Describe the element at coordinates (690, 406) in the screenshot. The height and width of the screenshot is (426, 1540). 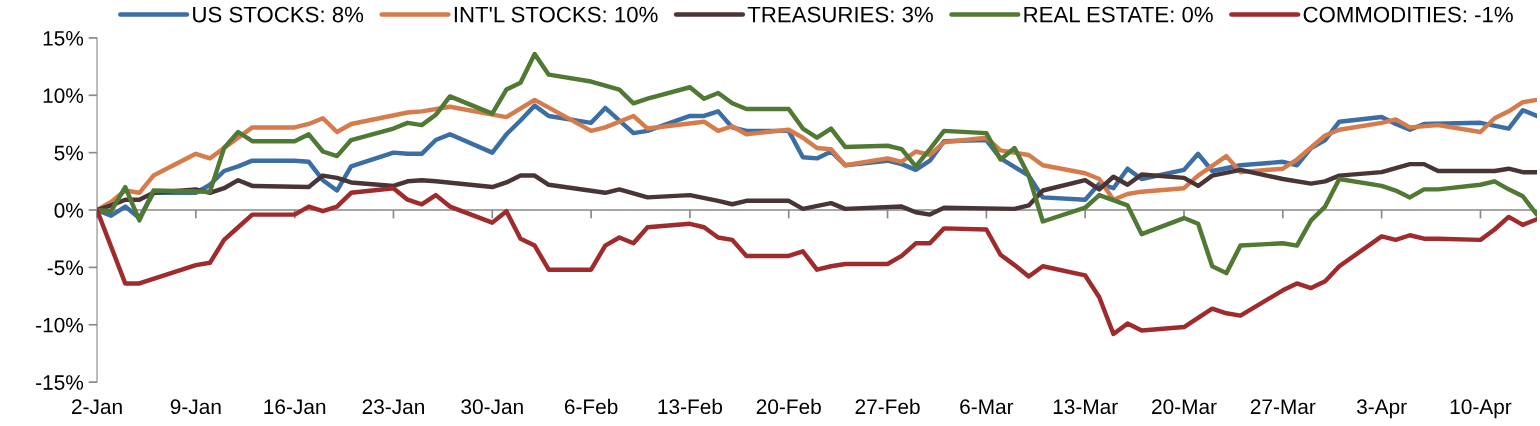
I see `x-tick-label: 13-Feb` at that location.